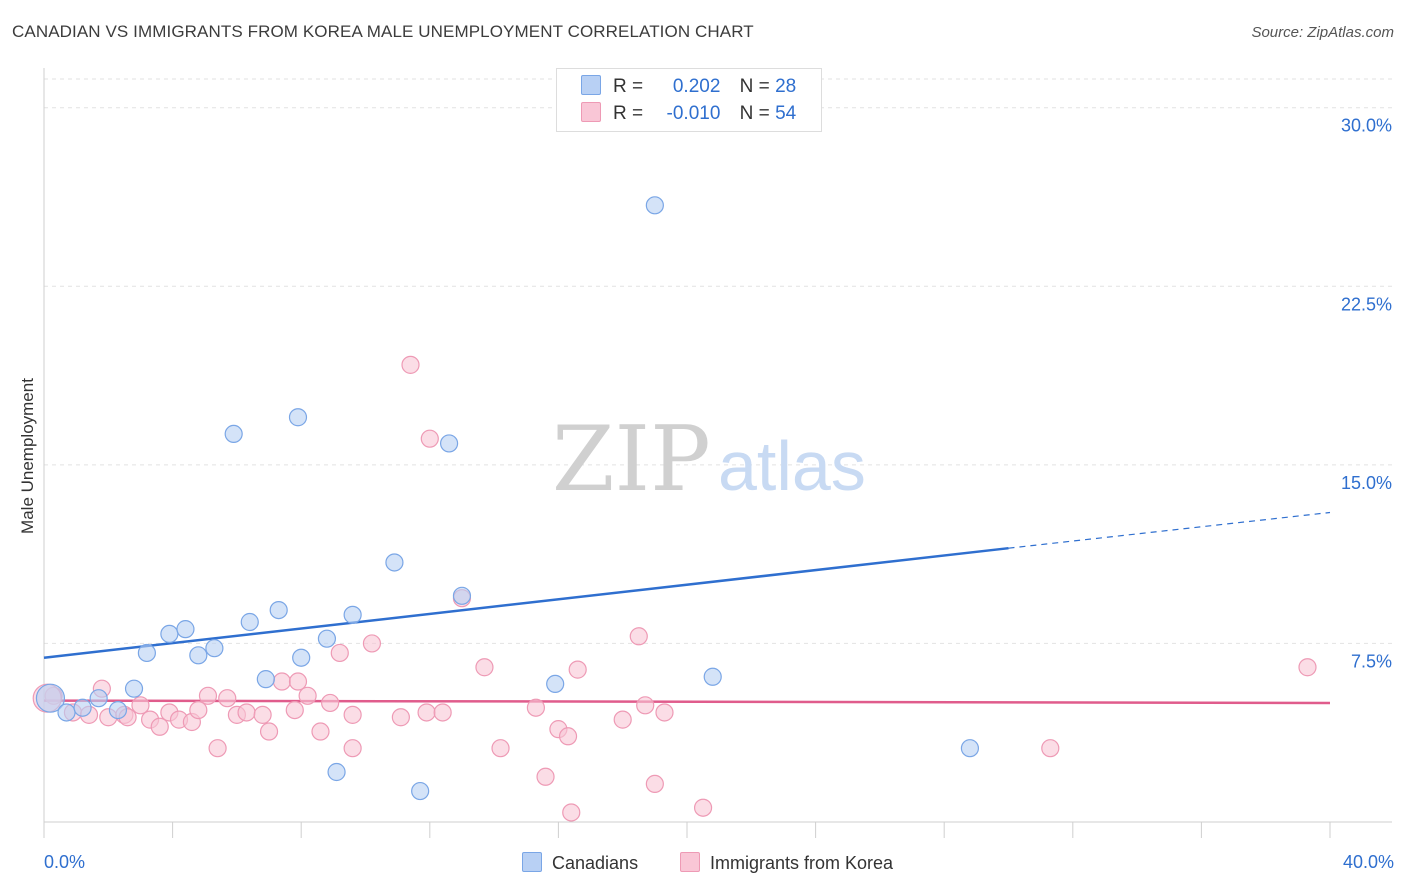 The image size is (1406, 892). I want to click on trend-line-canadians, so click(526, 602).